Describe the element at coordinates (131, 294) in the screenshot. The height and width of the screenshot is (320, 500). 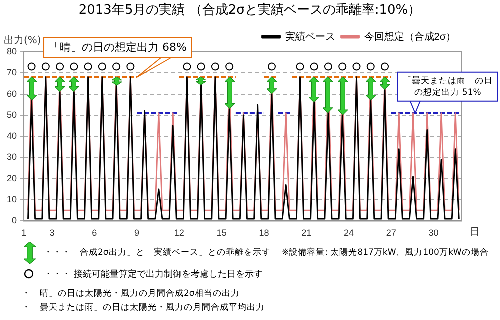
I see `text: ・「晴」の日は太陽光・風力の月間合成2σ相当の出力` at that location.